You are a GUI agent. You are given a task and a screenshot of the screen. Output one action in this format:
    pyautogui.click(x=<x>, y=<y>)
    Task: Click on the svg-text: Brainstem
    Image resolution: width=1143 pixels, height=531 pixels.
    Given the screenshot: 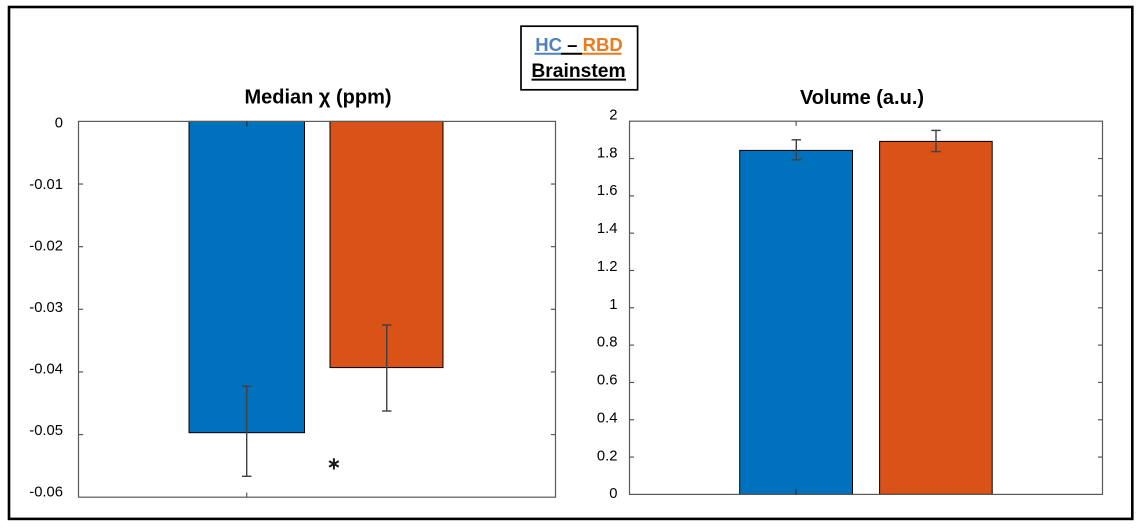 What is the action you would take?
    pyautogui.click(x=578, y=71)
    